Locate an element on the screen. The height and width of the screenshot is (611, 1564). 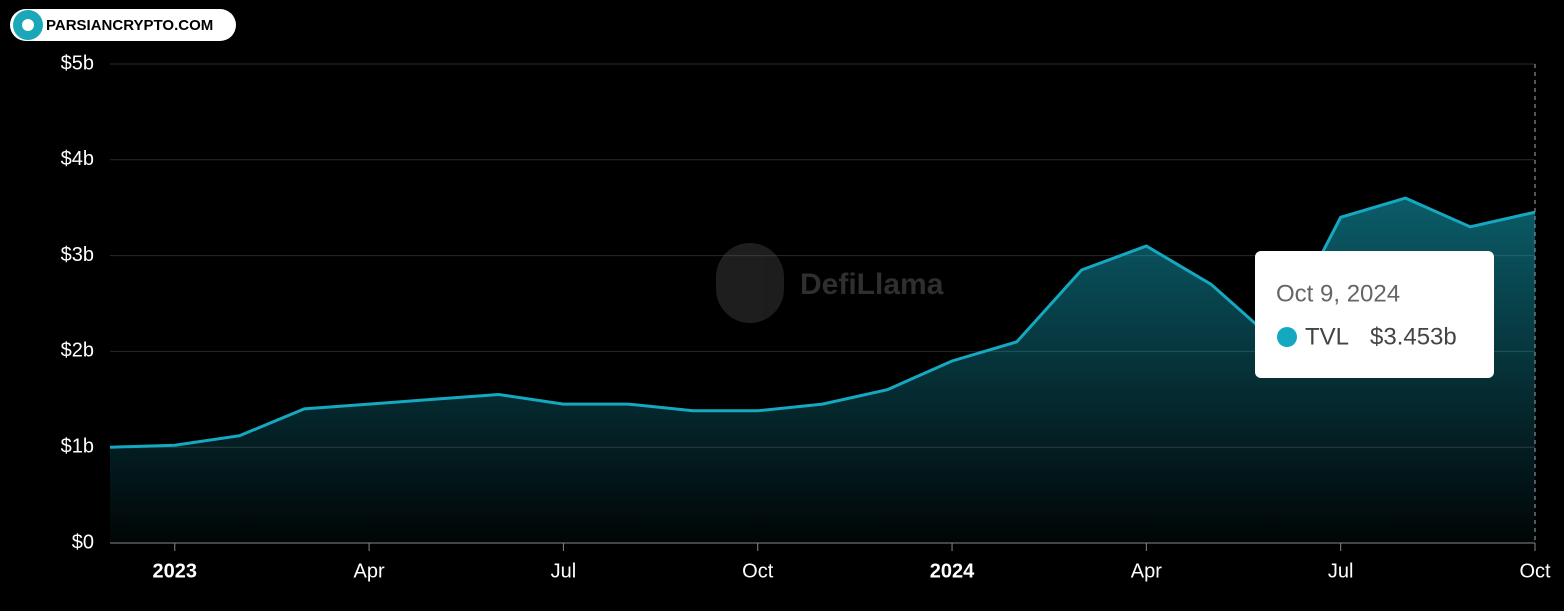
y-tick-label: $2b is located at coordinates (77, 351).